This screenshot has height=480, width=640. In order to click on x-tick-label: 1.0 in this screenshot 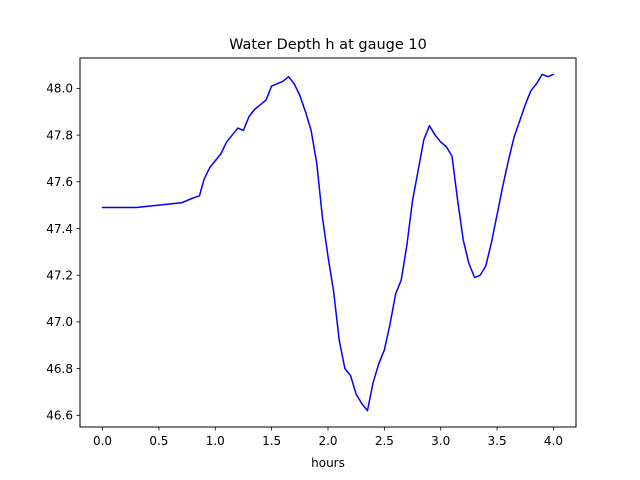, I will do `click(215, 441)`.